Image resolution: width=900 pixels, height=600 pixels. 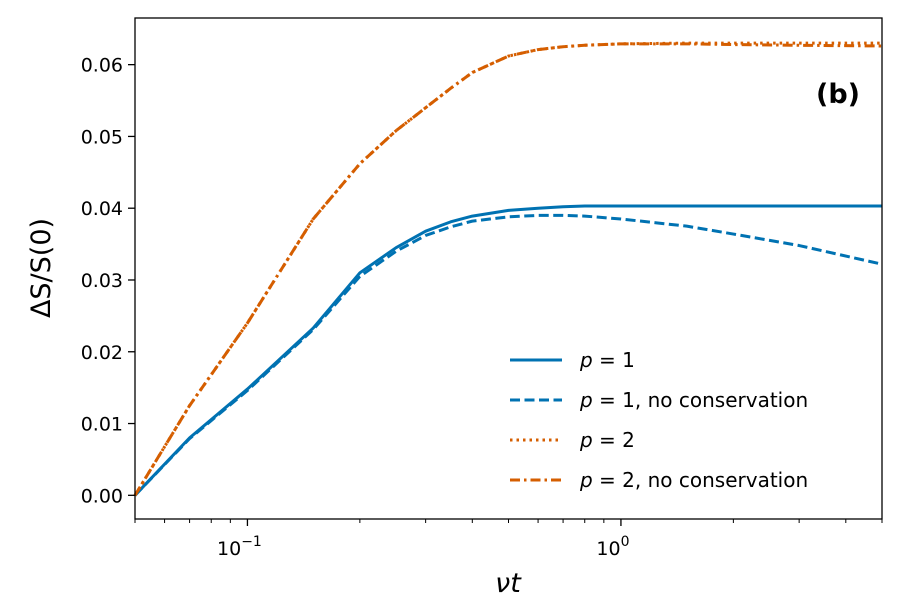 I want to click on legend-entry: p = 1, no conservation, so click(x=693, y=400).